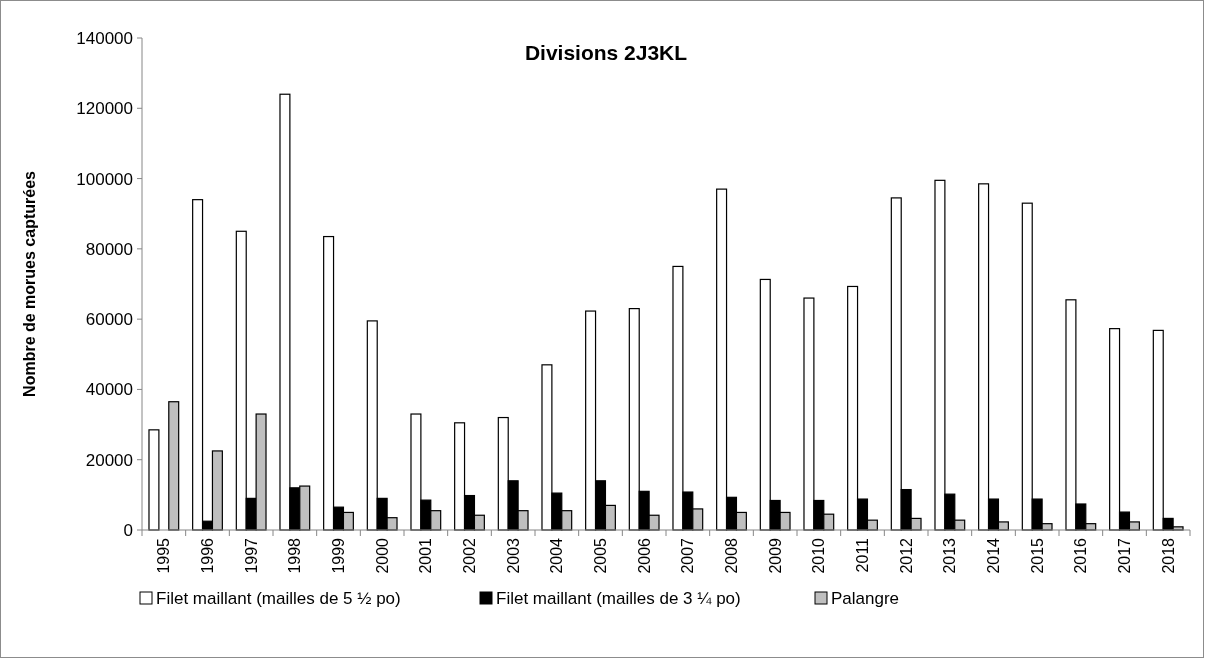 This screenshot has height=660, width=1206. Describe the element at coordinates (1125, 555) in the screenshot. I see `x-tick-label: 2017` at that location.